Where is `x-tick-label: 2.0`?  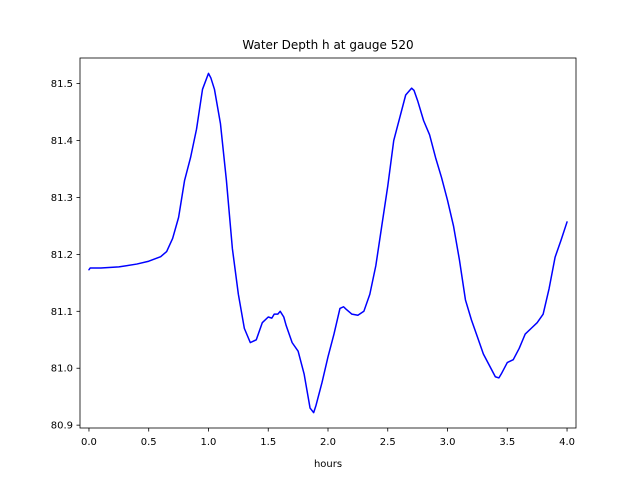
x-tick-label: 2.0 is located at coordinates (328, 442).